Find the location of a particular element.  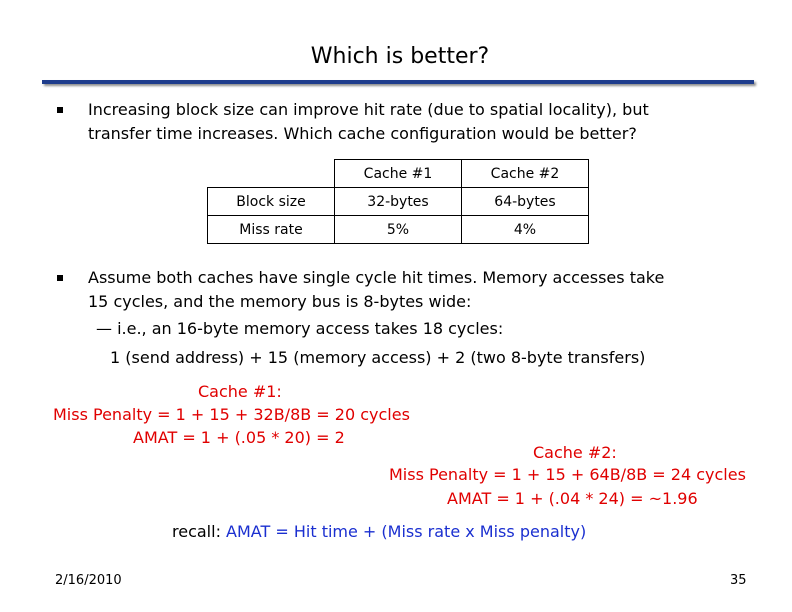

table-cell: 32-bytes is located at coordinates (398, 201).